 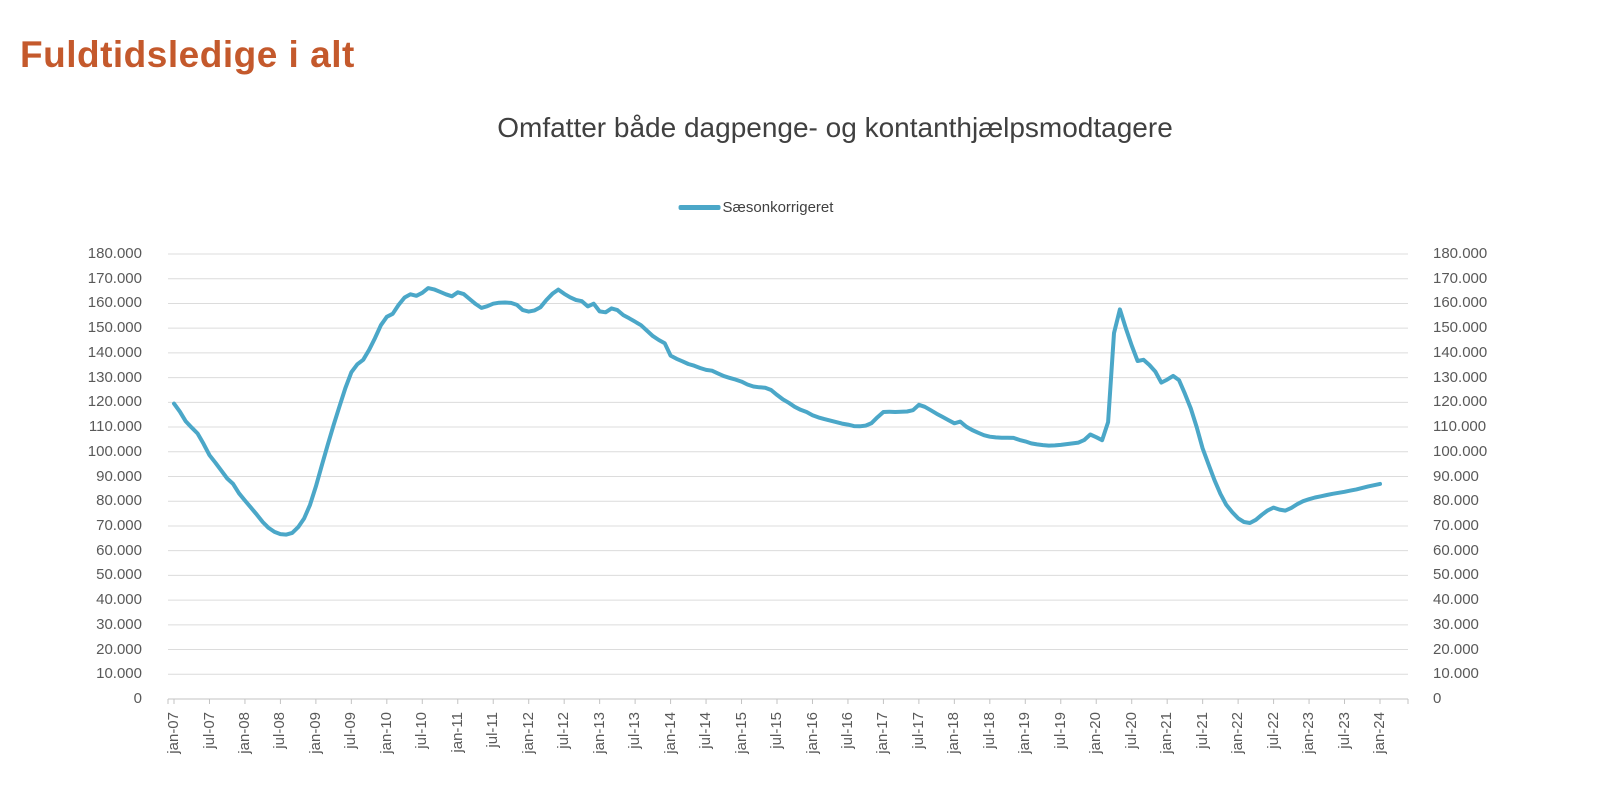 I want to click on x-axis-tick-label: jan-24, so click(x=1379, y=733).